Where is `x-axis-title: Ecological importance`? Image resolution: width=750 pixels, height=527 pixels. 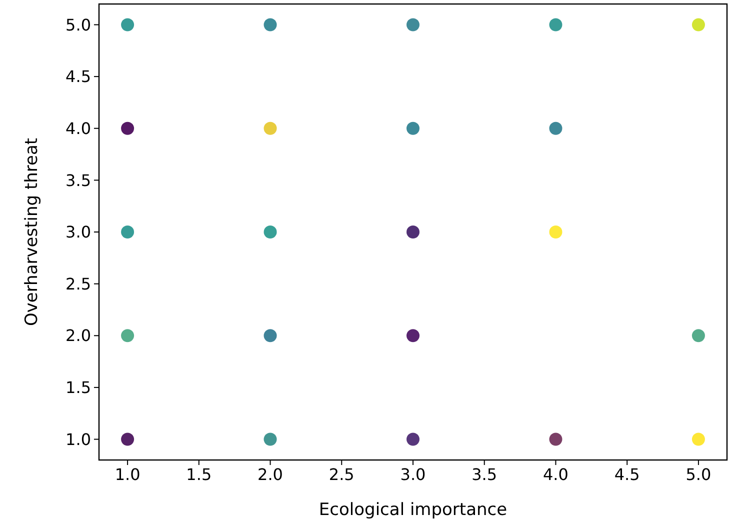 x-axis-title: Ecological importance is located at coordinates (413, 510).